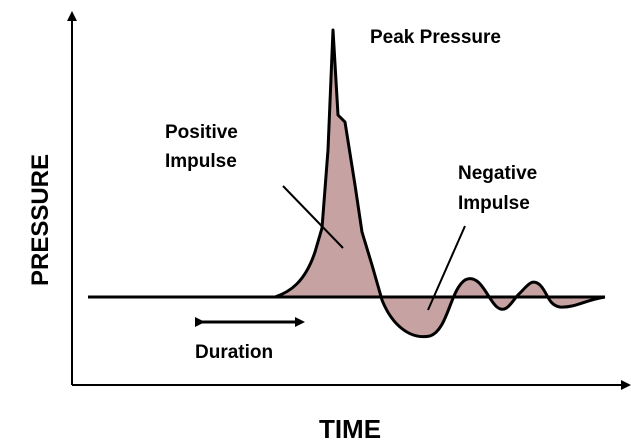  What do you see at coordinates (201, 132) in the screenshot?
I see `positive-label: Positive` at bounding box center [201, 132].